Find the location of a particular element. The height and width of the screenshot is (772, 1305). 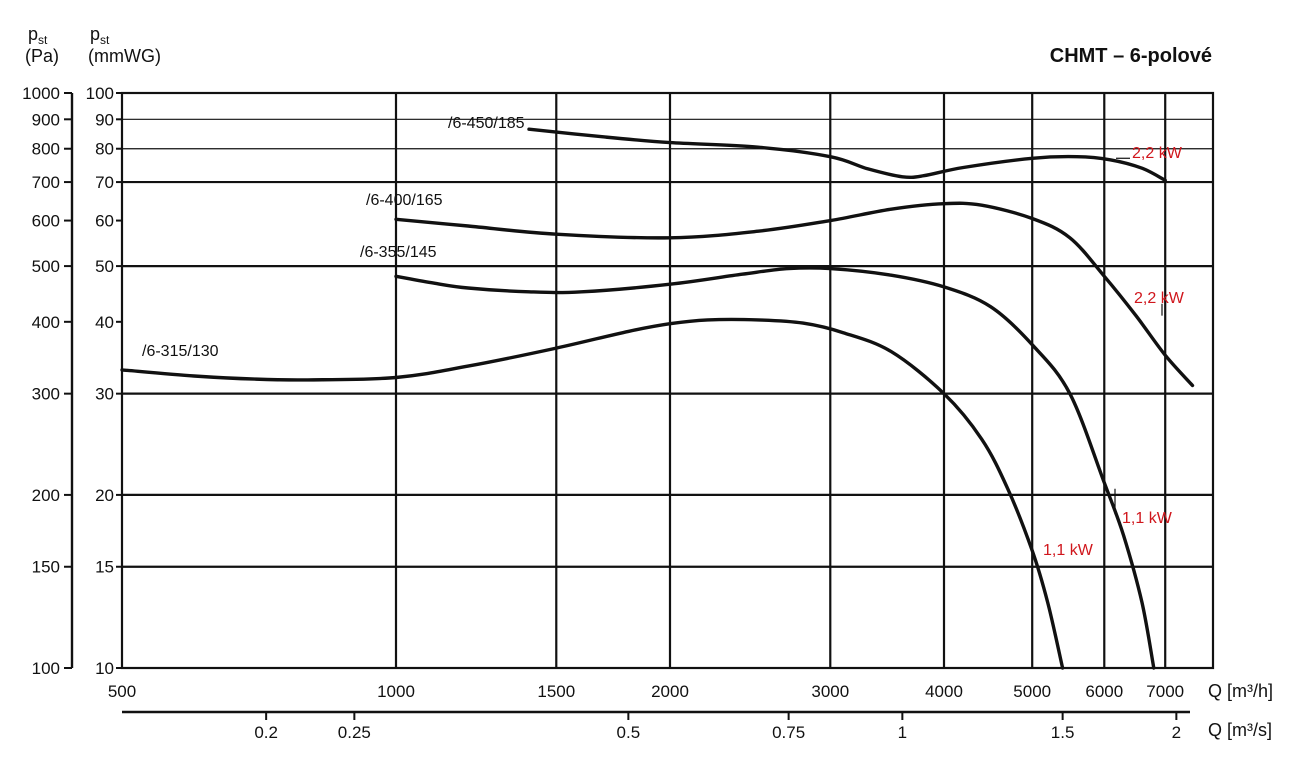

series-label-355: /6-355/145 is located at coordinates (398, 252).